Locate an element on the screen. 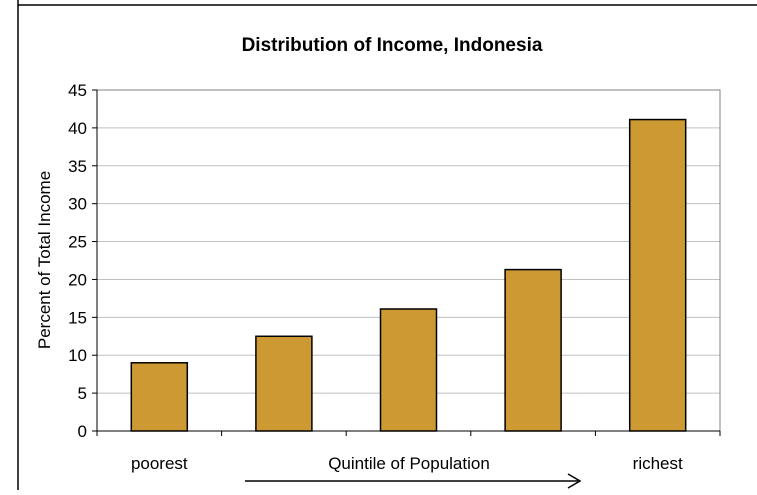  x-axis-arrow-head-icon is located at coordinates (574, 481).